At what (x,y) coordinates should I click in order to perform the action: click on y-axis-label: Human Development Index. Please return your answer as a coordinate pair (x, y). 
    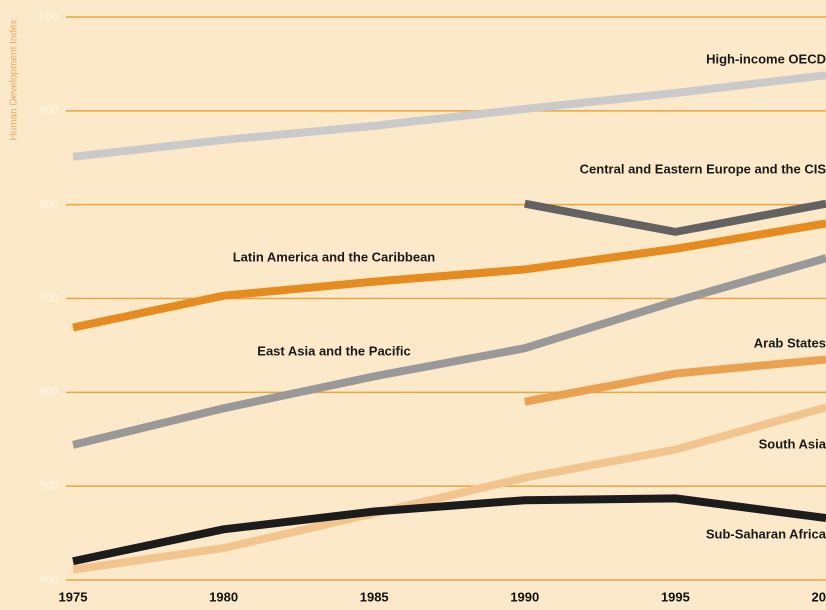
    Looking at the image, I should click on (14, 79).